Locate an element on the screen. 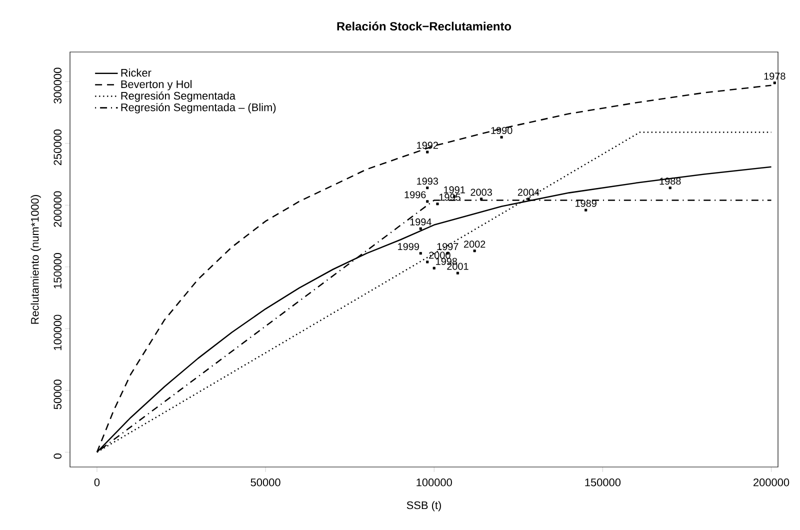  chart-title: Relación Stock−Reclutamiento is located at coordinates (424, 26).